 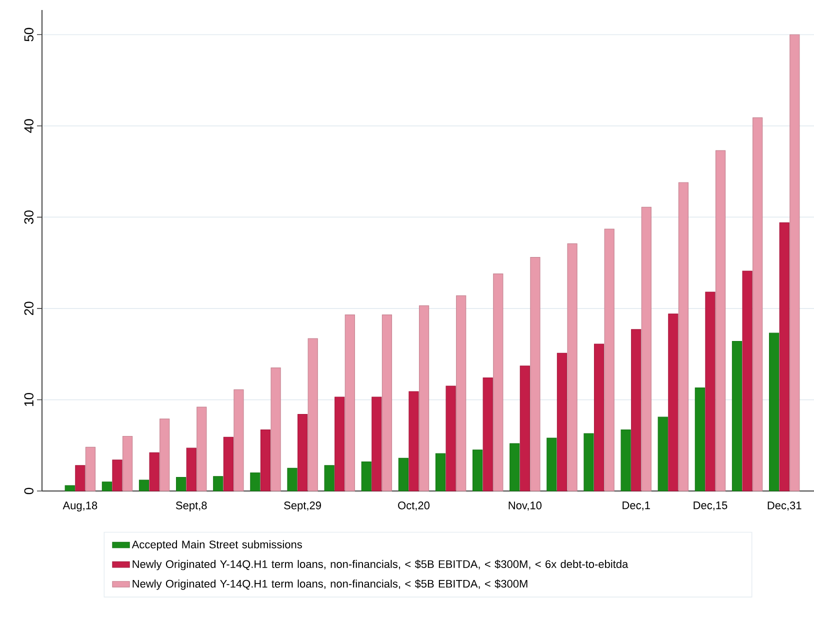 I want to click on x-tick-label: Sept,8, so click(x=191, y=507).